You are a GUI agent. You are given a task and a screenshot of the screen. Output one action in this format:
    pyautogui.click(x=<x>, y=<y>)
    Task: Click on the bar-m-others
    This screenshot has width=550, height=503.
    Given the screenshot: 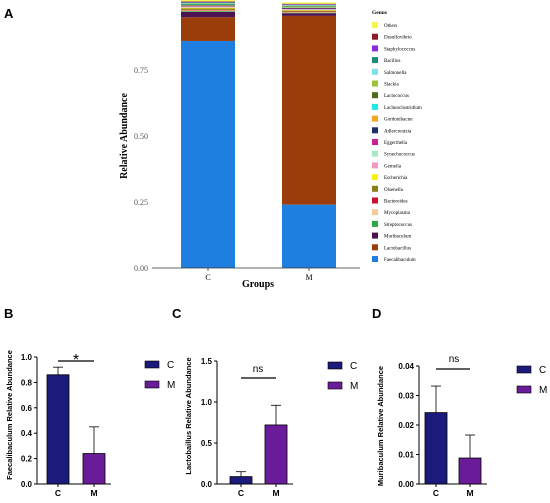 What is the action you would take?
    pyautogui.click(x=309, y=3)
    